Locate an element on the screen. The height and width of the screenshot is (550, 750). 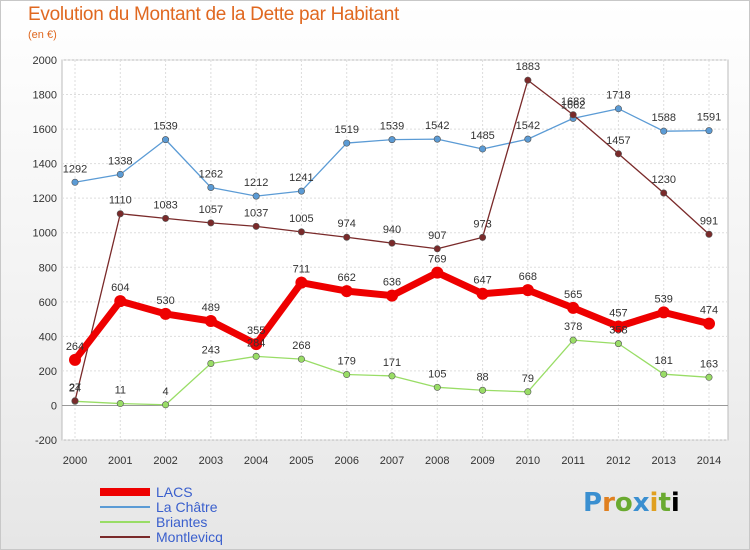
data-label: 1718 is located at coordinates (618, 96).